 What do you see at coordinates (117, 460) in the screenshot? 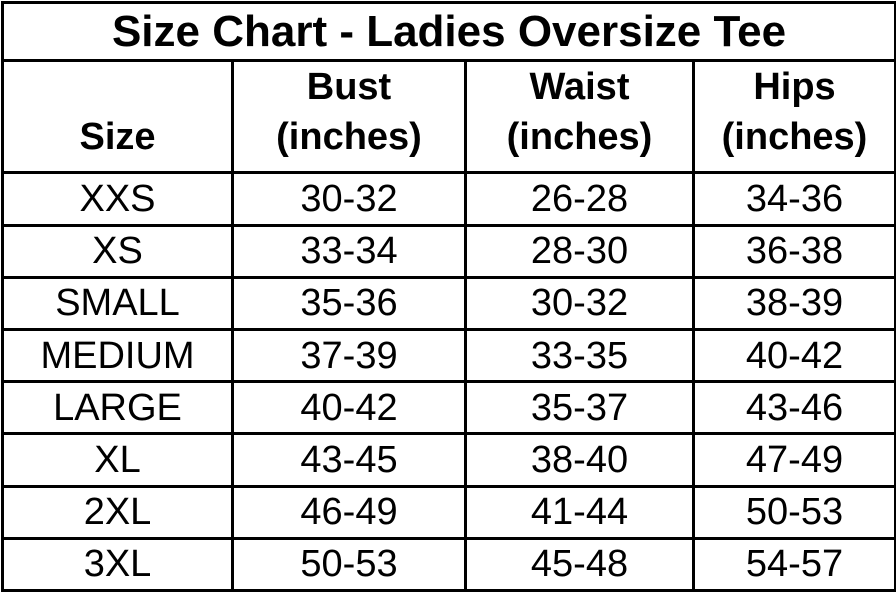
I see `cell-size: XL` at bounding box center [117, 460].